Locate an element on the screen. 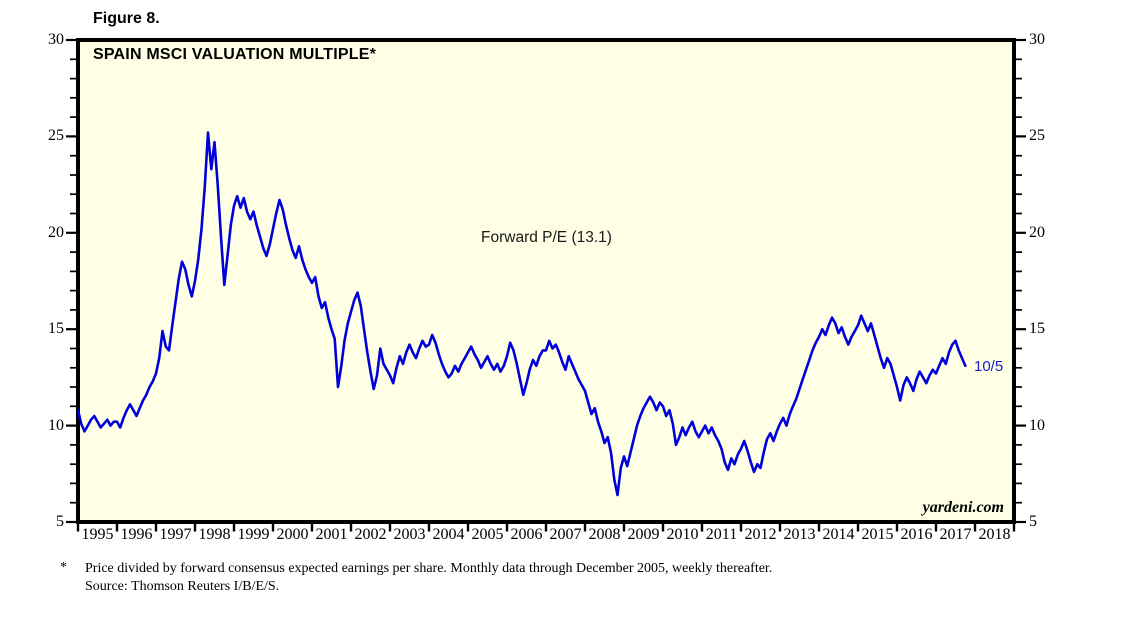  x-axis-year-label: 2012 is located at coordinates (760, 534).